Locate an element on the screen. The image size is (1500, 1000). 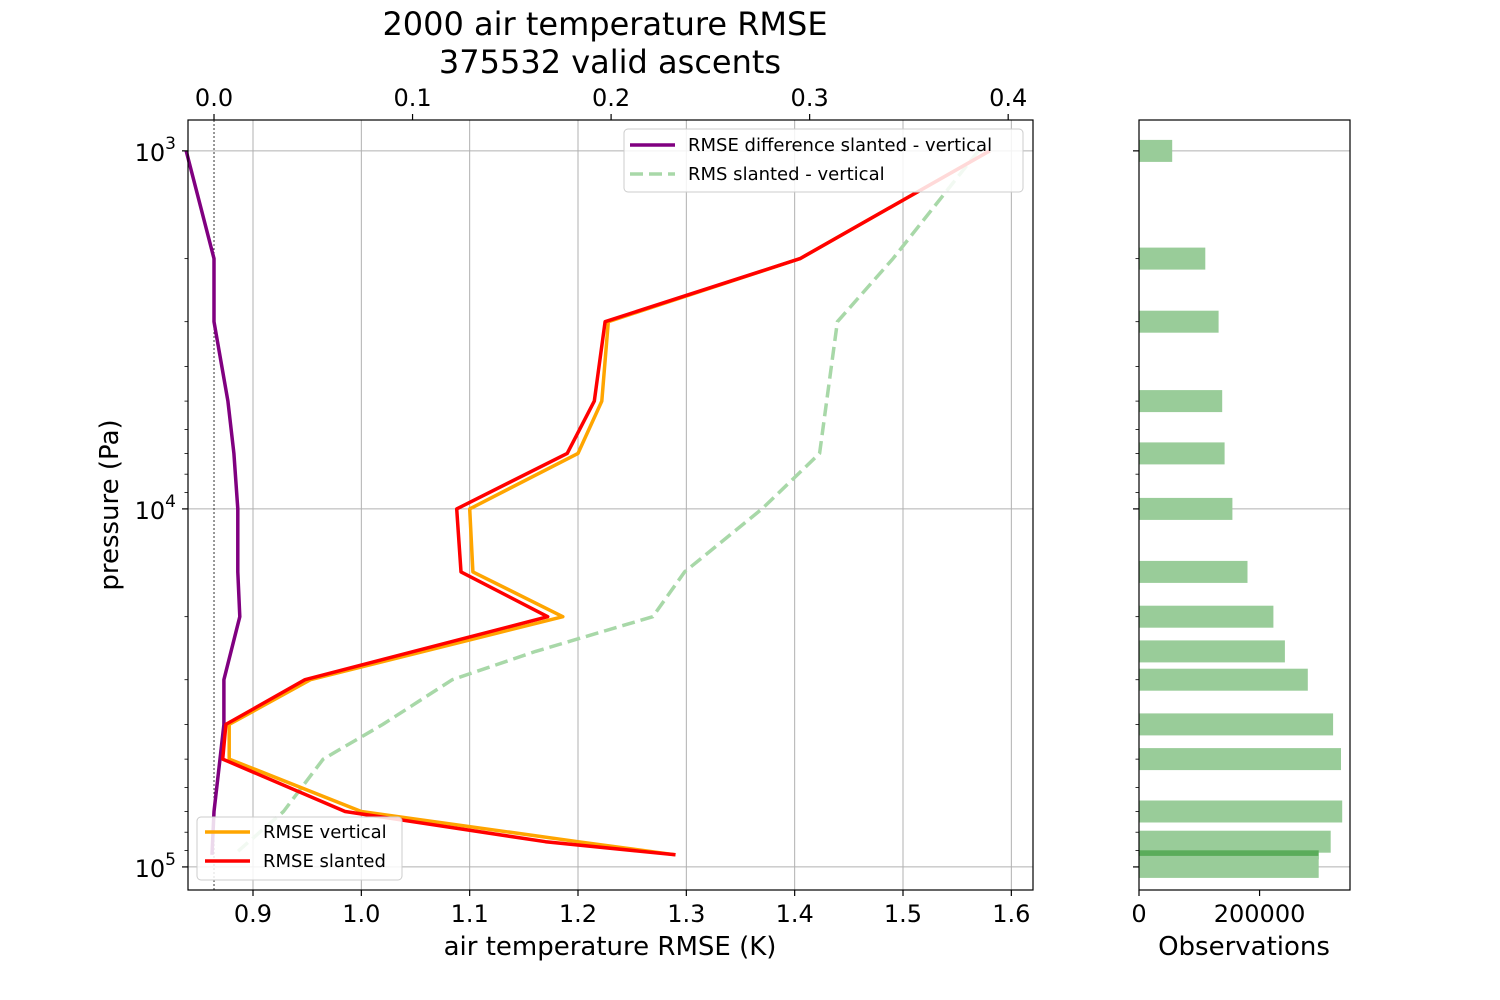
observations-axis-ticks: 0 200000 is located at coordinates (1218, 909).